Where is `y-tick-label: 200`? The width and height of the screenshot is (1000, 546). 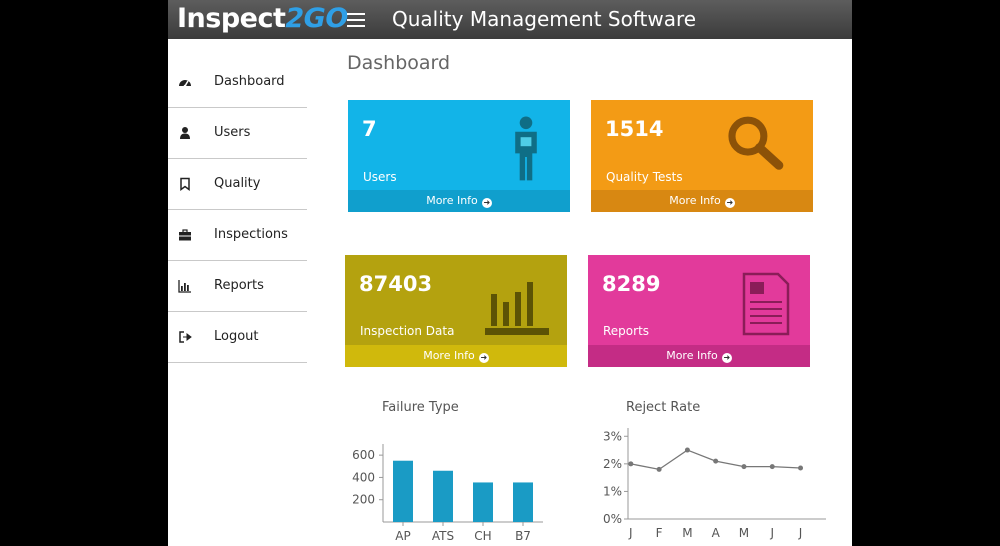
y-tick-label: 200 is located at coordinates (363, 500).